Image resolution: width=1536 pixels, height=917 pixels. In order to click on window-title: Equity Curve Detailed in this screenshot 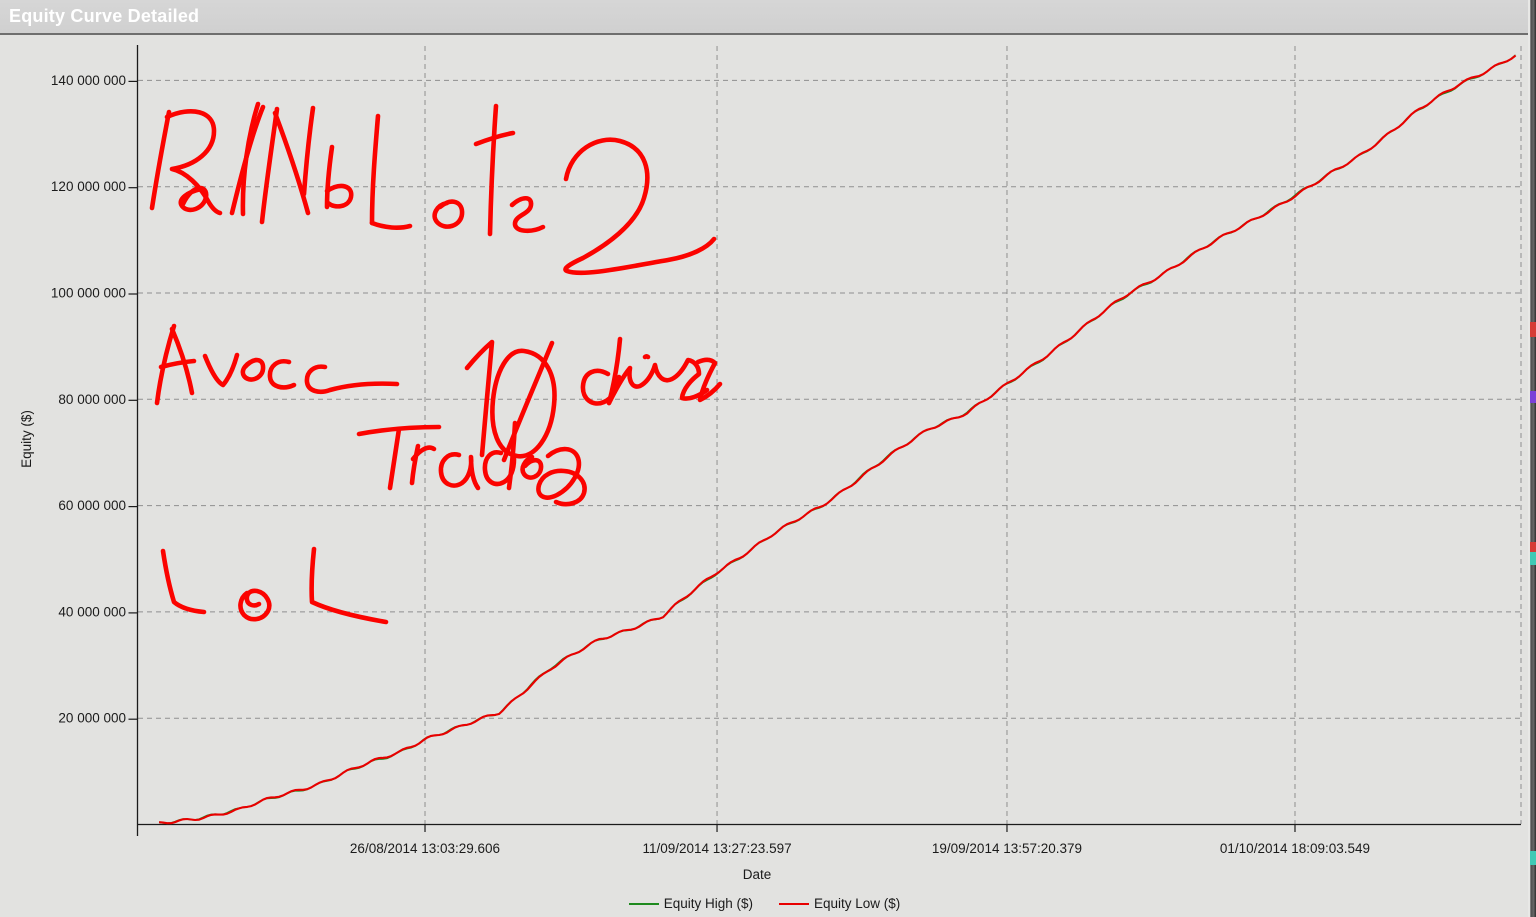, I will do `click(104, 16)`.